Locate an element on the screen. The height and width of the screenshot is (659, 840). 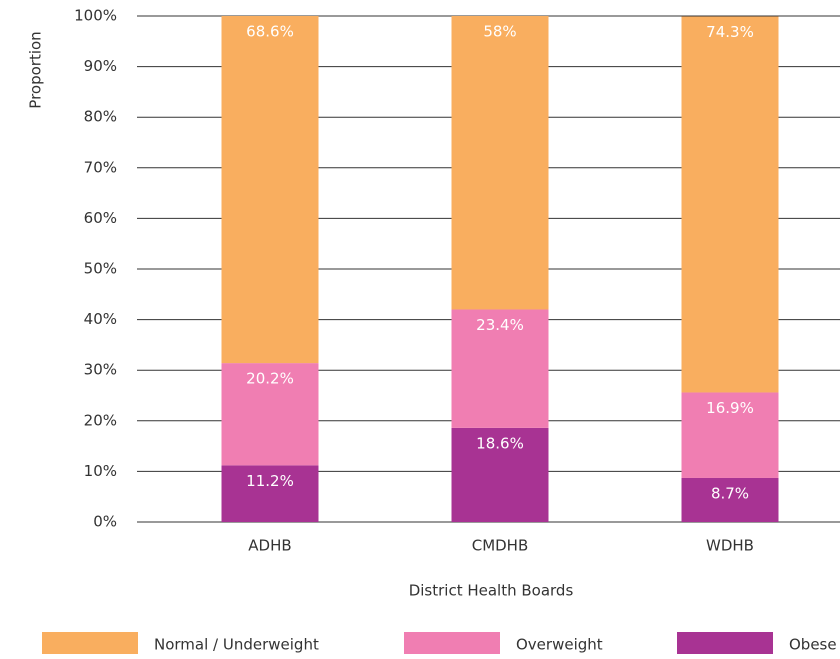
legend-label: Obese is located at coordinates (813, 645).